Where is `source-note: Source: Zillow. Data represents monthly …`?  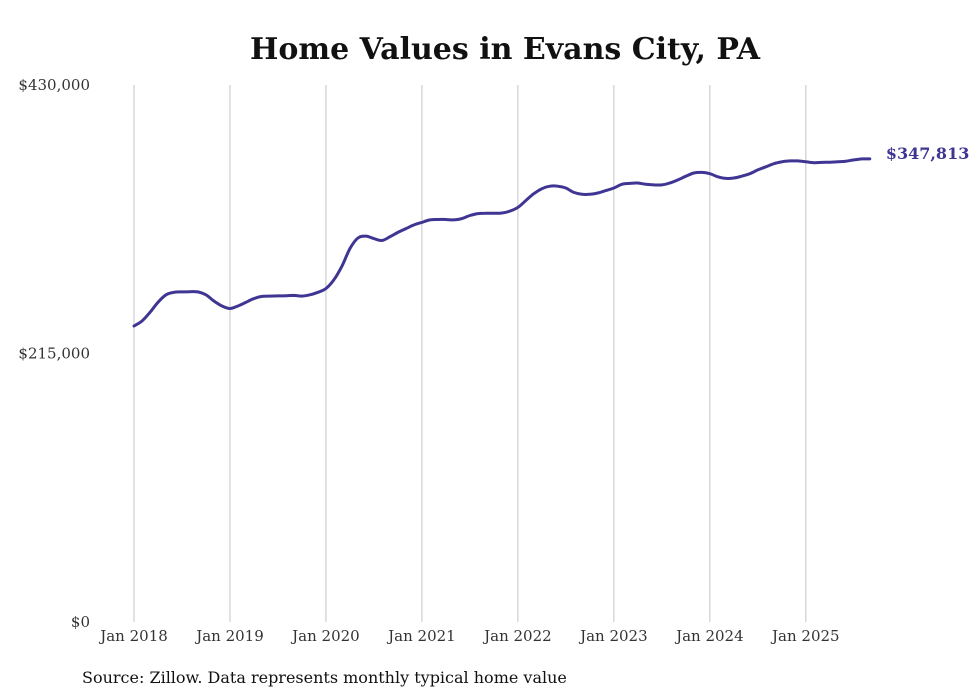
source-note: Source: Zillow. Data represents monthly … is located at coordinates (324, 677).